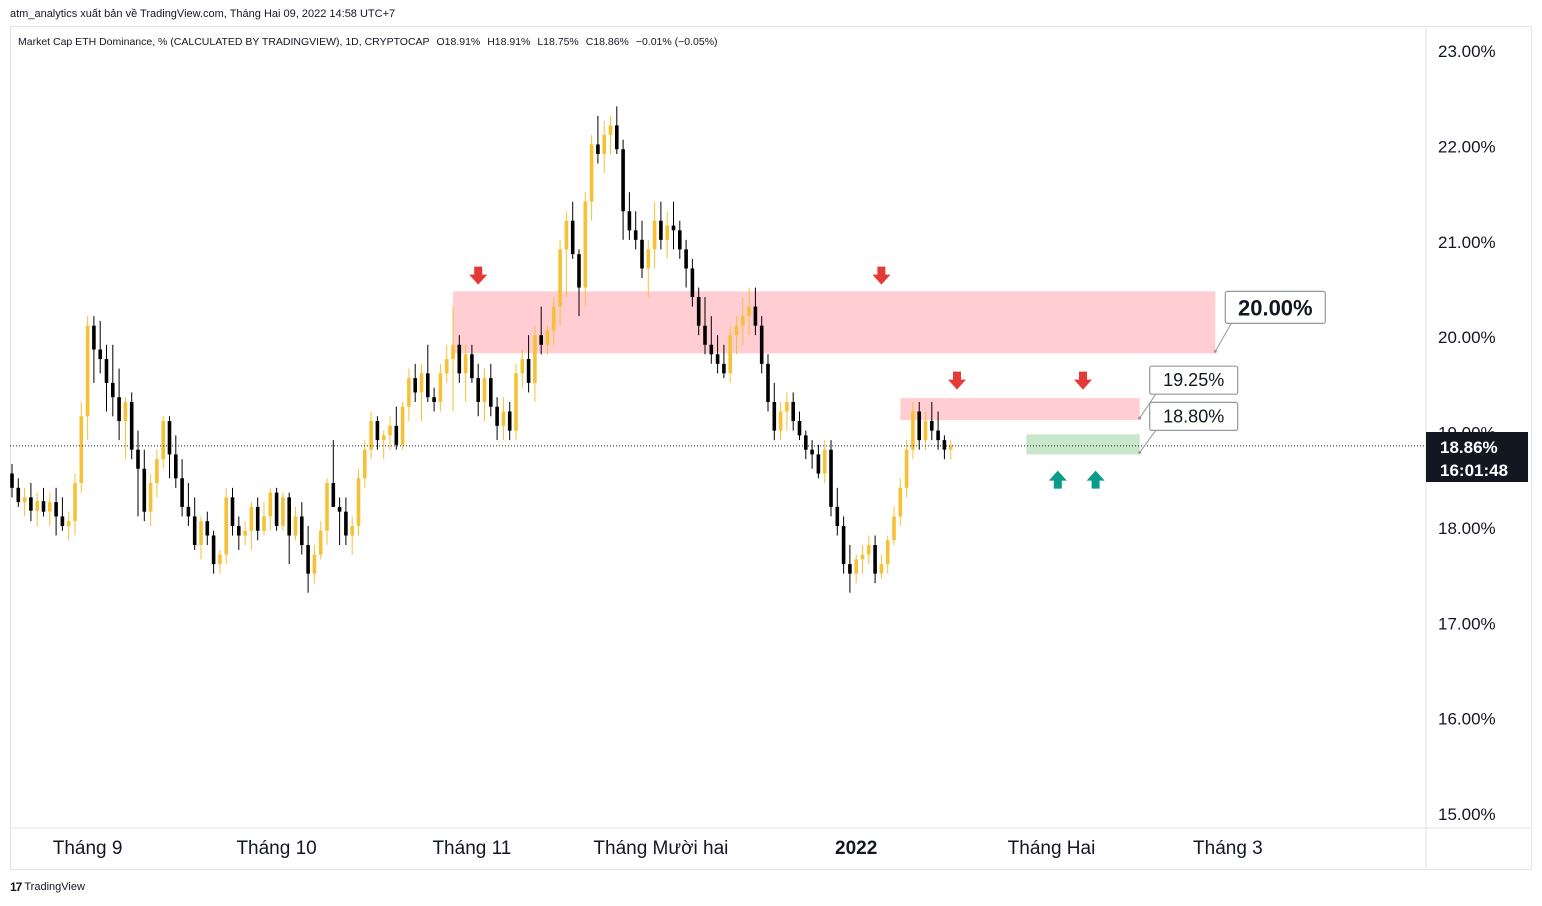 Image resolution: width=1542 pixels, height=906 pixels. Describe the element at coordinates (1467, 623) in the screenshot. I see `y-tick-label: 17.00%` at that location.